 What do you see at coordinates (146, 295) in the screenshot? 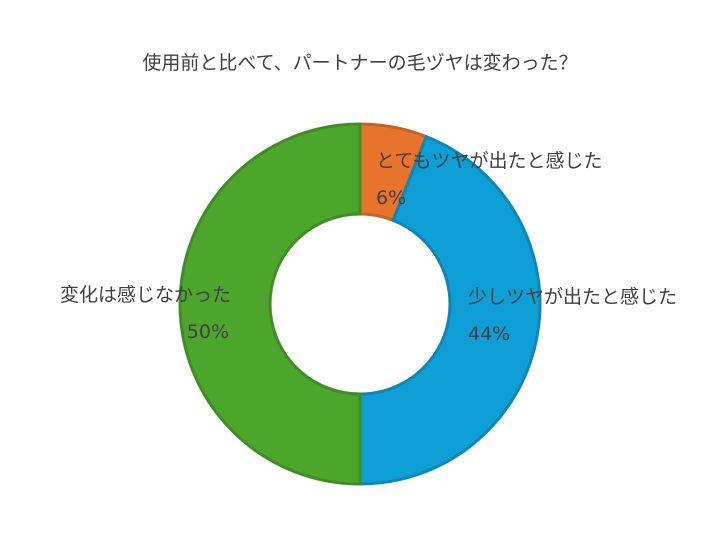
I see `slice-category: 変化は感じなかった` at bounding box center [146, 295].